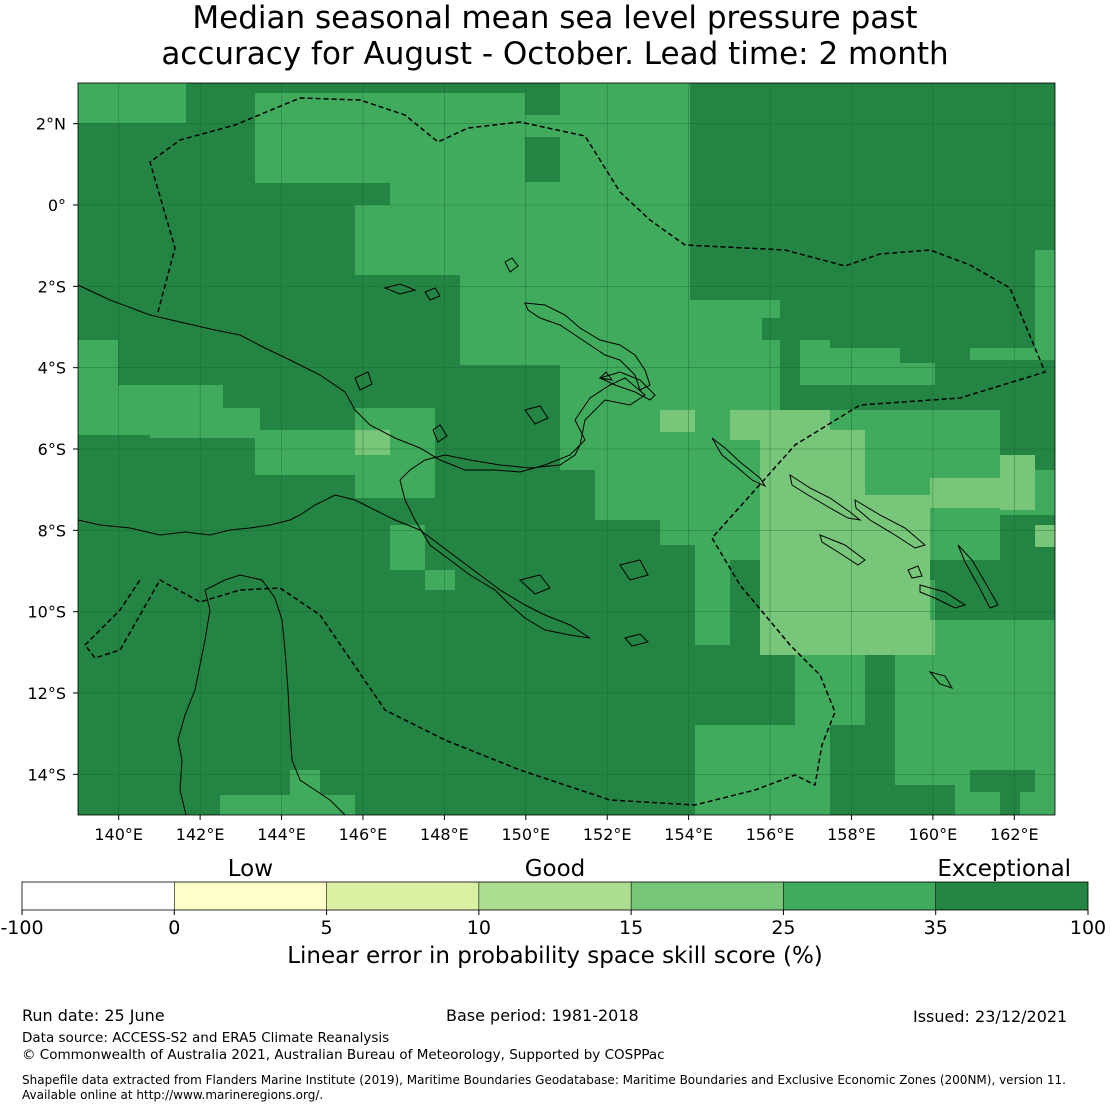 Image resolution: width=1110 pixels, height=1110 pixels. Describe the element at coordinates (261, 695) in the screenshot. I see `australia-coast` at that location.